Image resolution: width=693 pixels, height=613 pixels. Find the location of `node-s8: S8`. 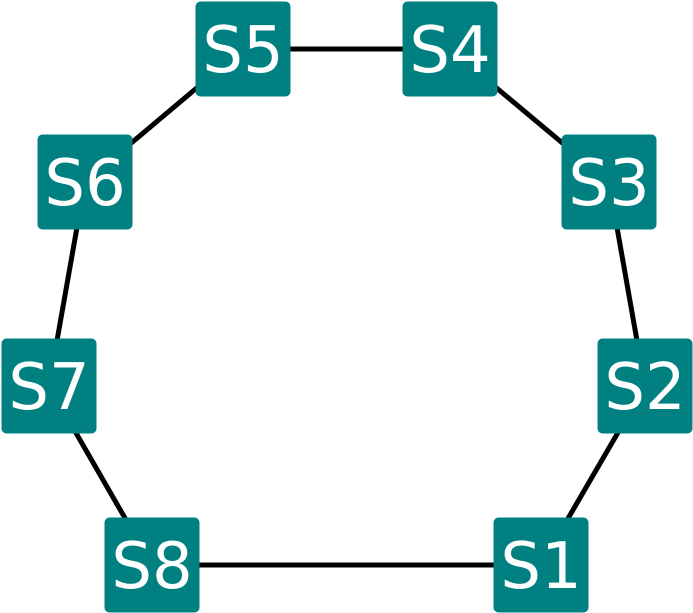

node-s8: S8 is located at coordinates (152, 565).